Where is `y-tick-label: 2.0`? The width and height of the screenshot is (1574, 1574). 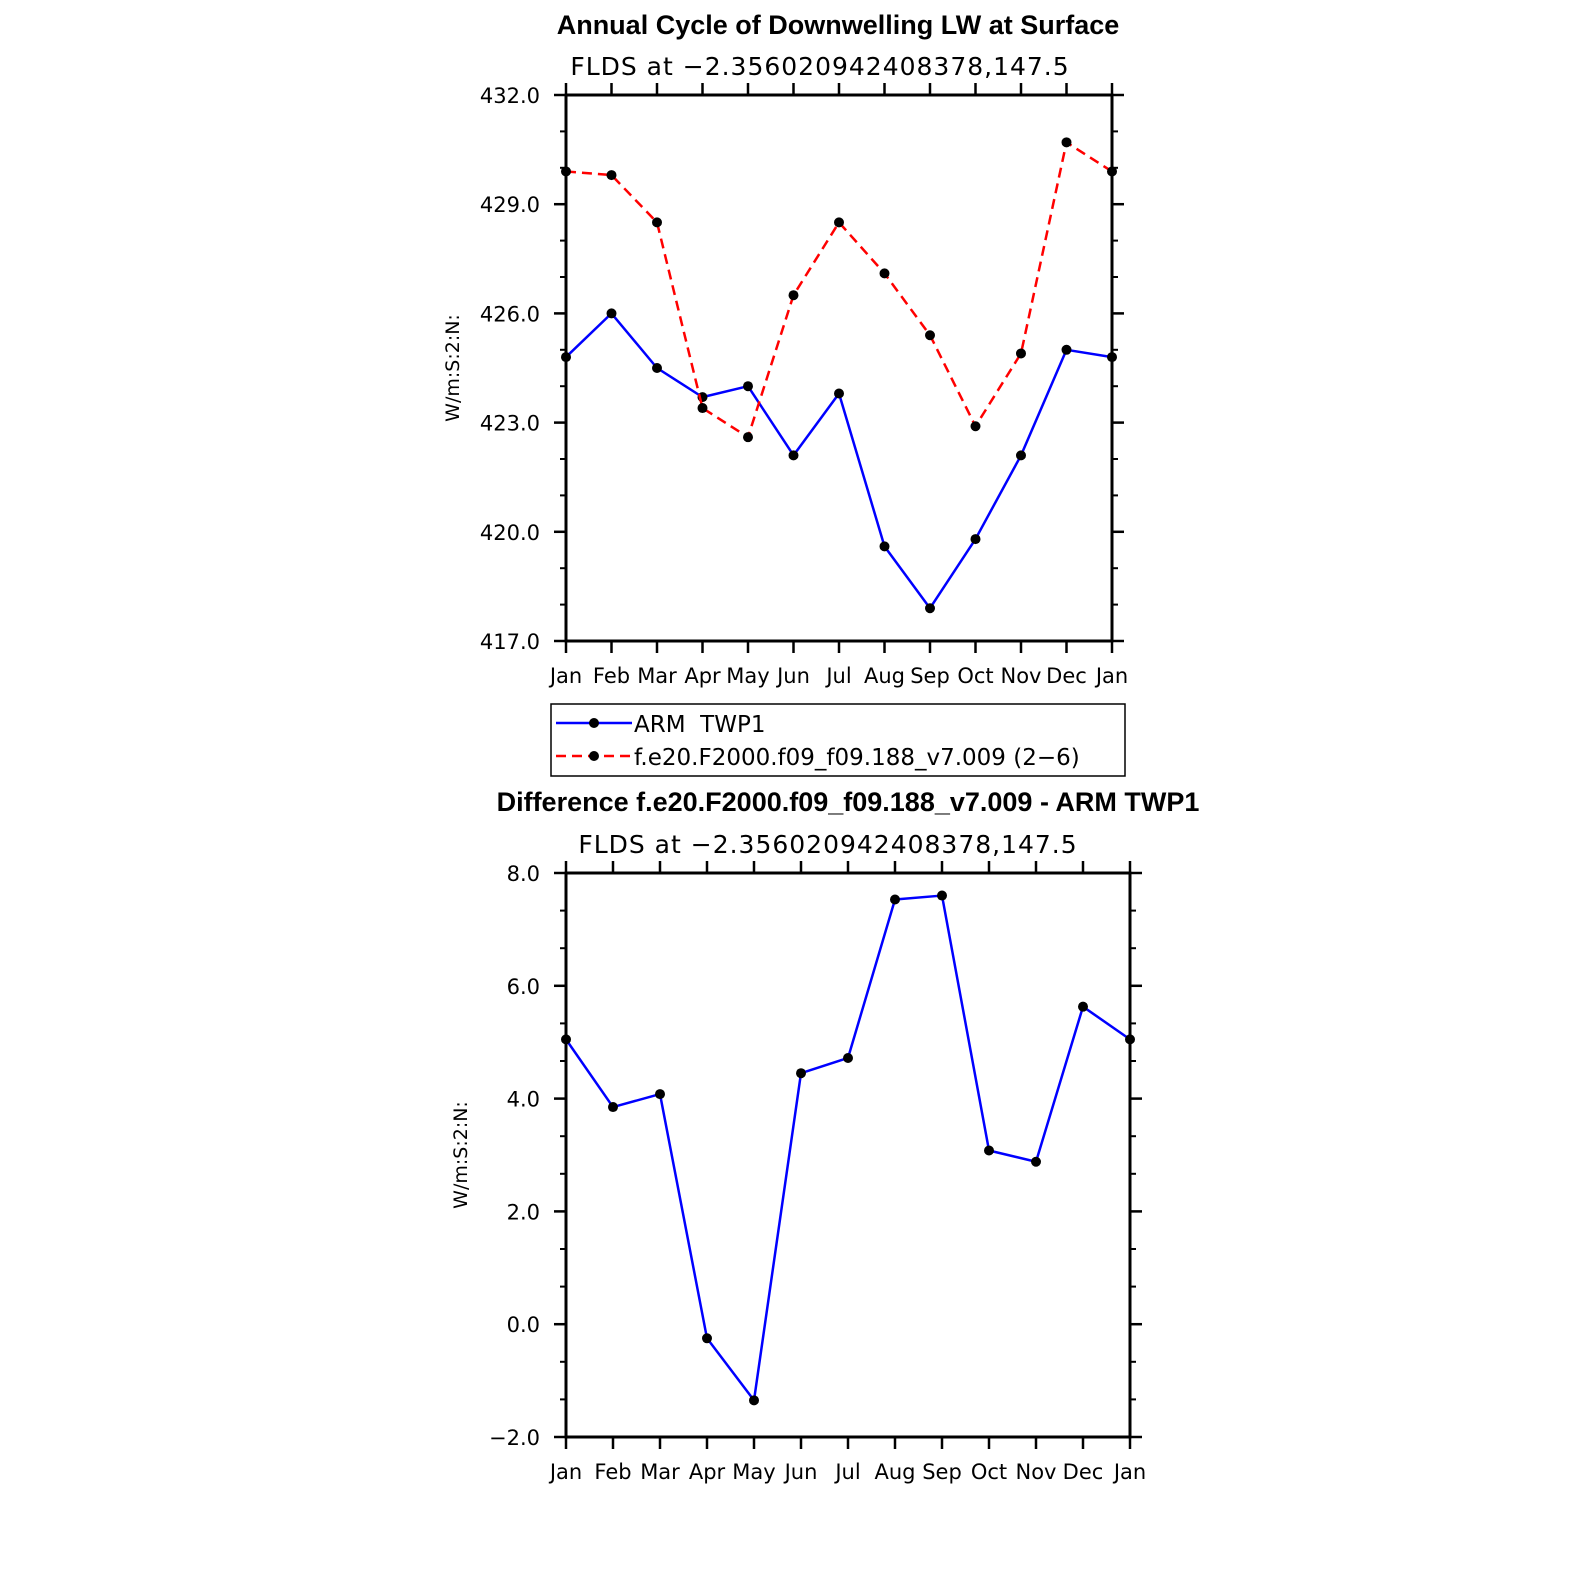
y-tick-label: 2.0 is located at coordinates (523, 1212).